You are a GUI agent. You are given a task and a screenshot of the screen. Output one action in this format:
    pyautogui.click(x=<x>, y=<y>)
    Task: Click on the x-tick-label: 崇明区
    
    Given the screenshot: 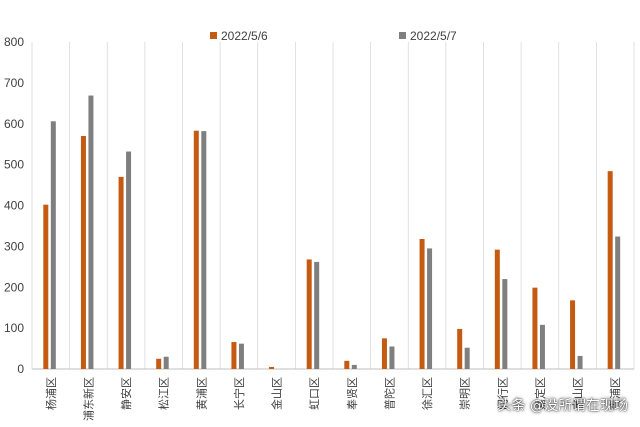 What is the action you would take?
    pyautogui.click(x=465, y=393)
    